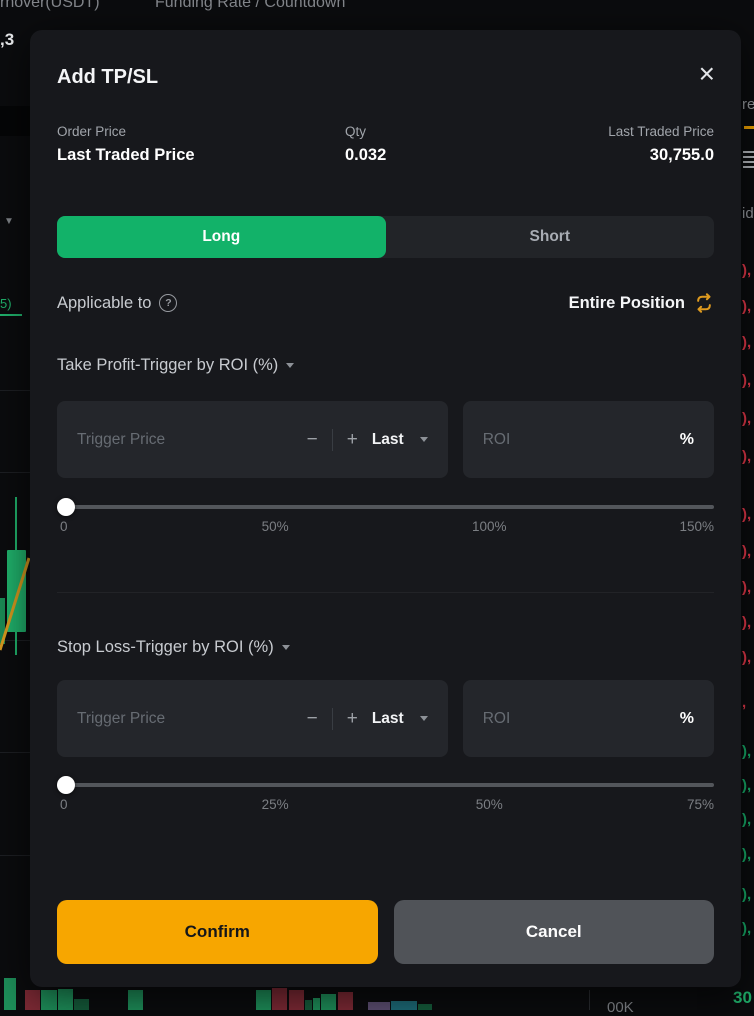  Describe the element at coordinates (377, 992) in the screenshot. I see `volume-bars` at that location.